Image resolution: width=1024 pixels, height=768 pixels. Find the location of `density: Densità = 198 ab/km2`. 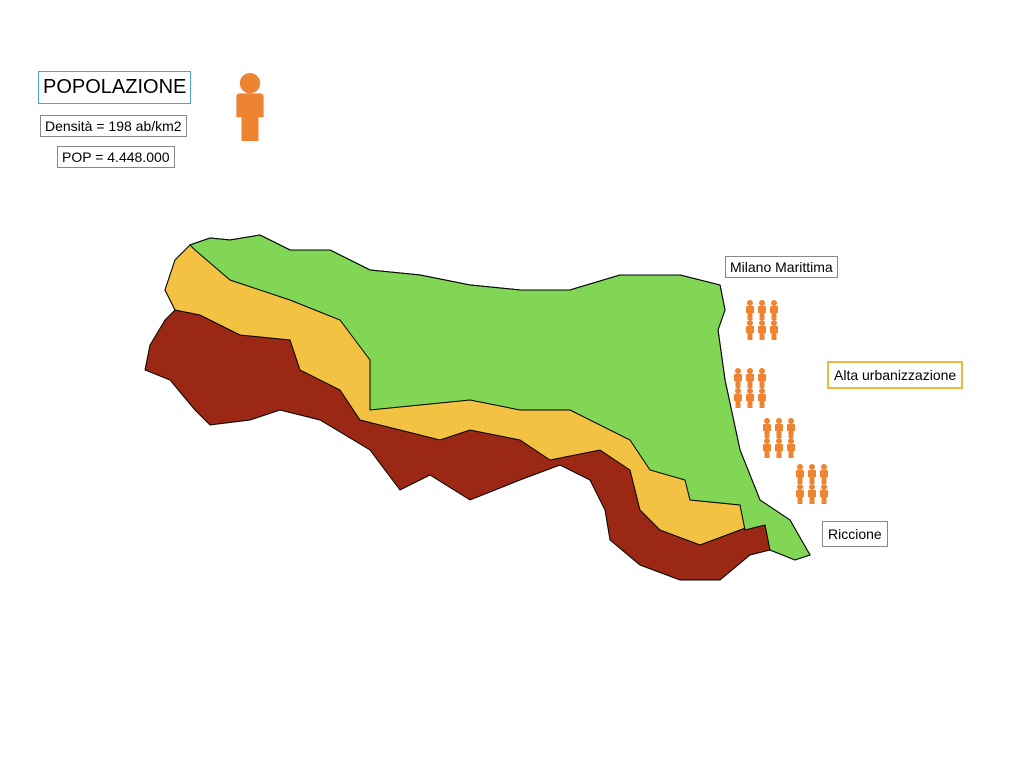

density: Densità = 198 ab/km2 is located at coordinates (113, 126).